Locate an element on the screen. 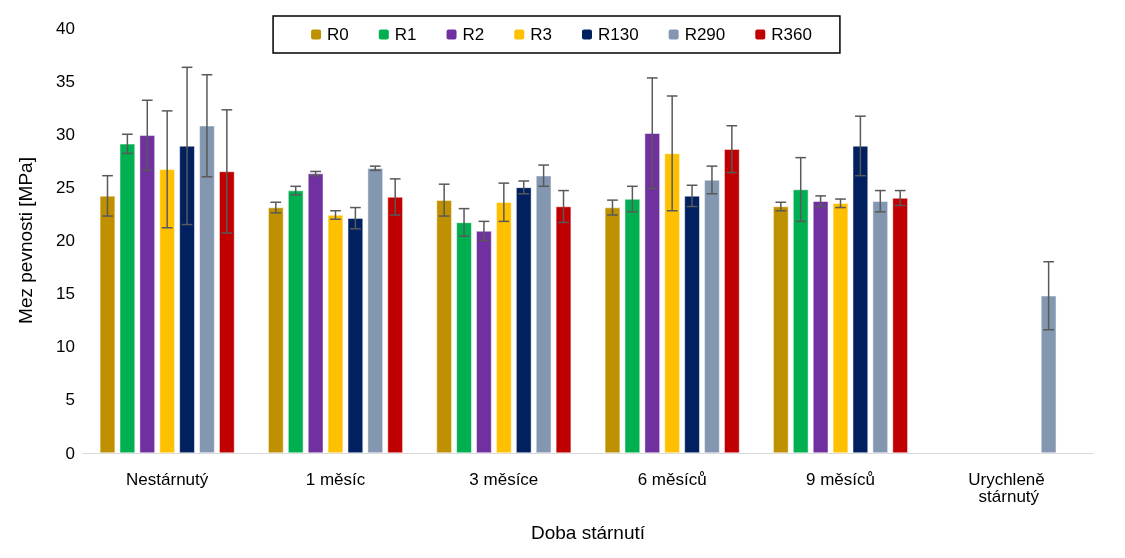 The width and height of the screenshot is (1125, 558). x-tick-label: Urychleně stárnutý is located at coordinates (1009, 488).